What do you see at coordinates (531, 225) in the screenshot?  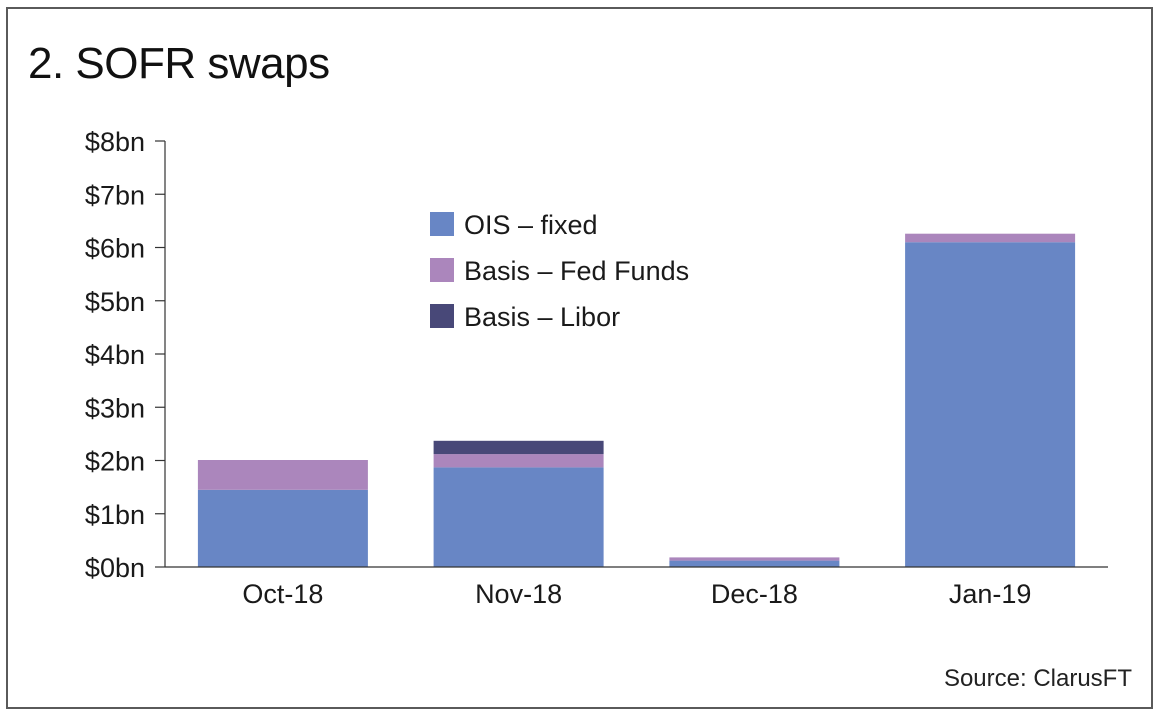 I see `legend-label-0: OIS – fixed` at bounding box center [531, 225].